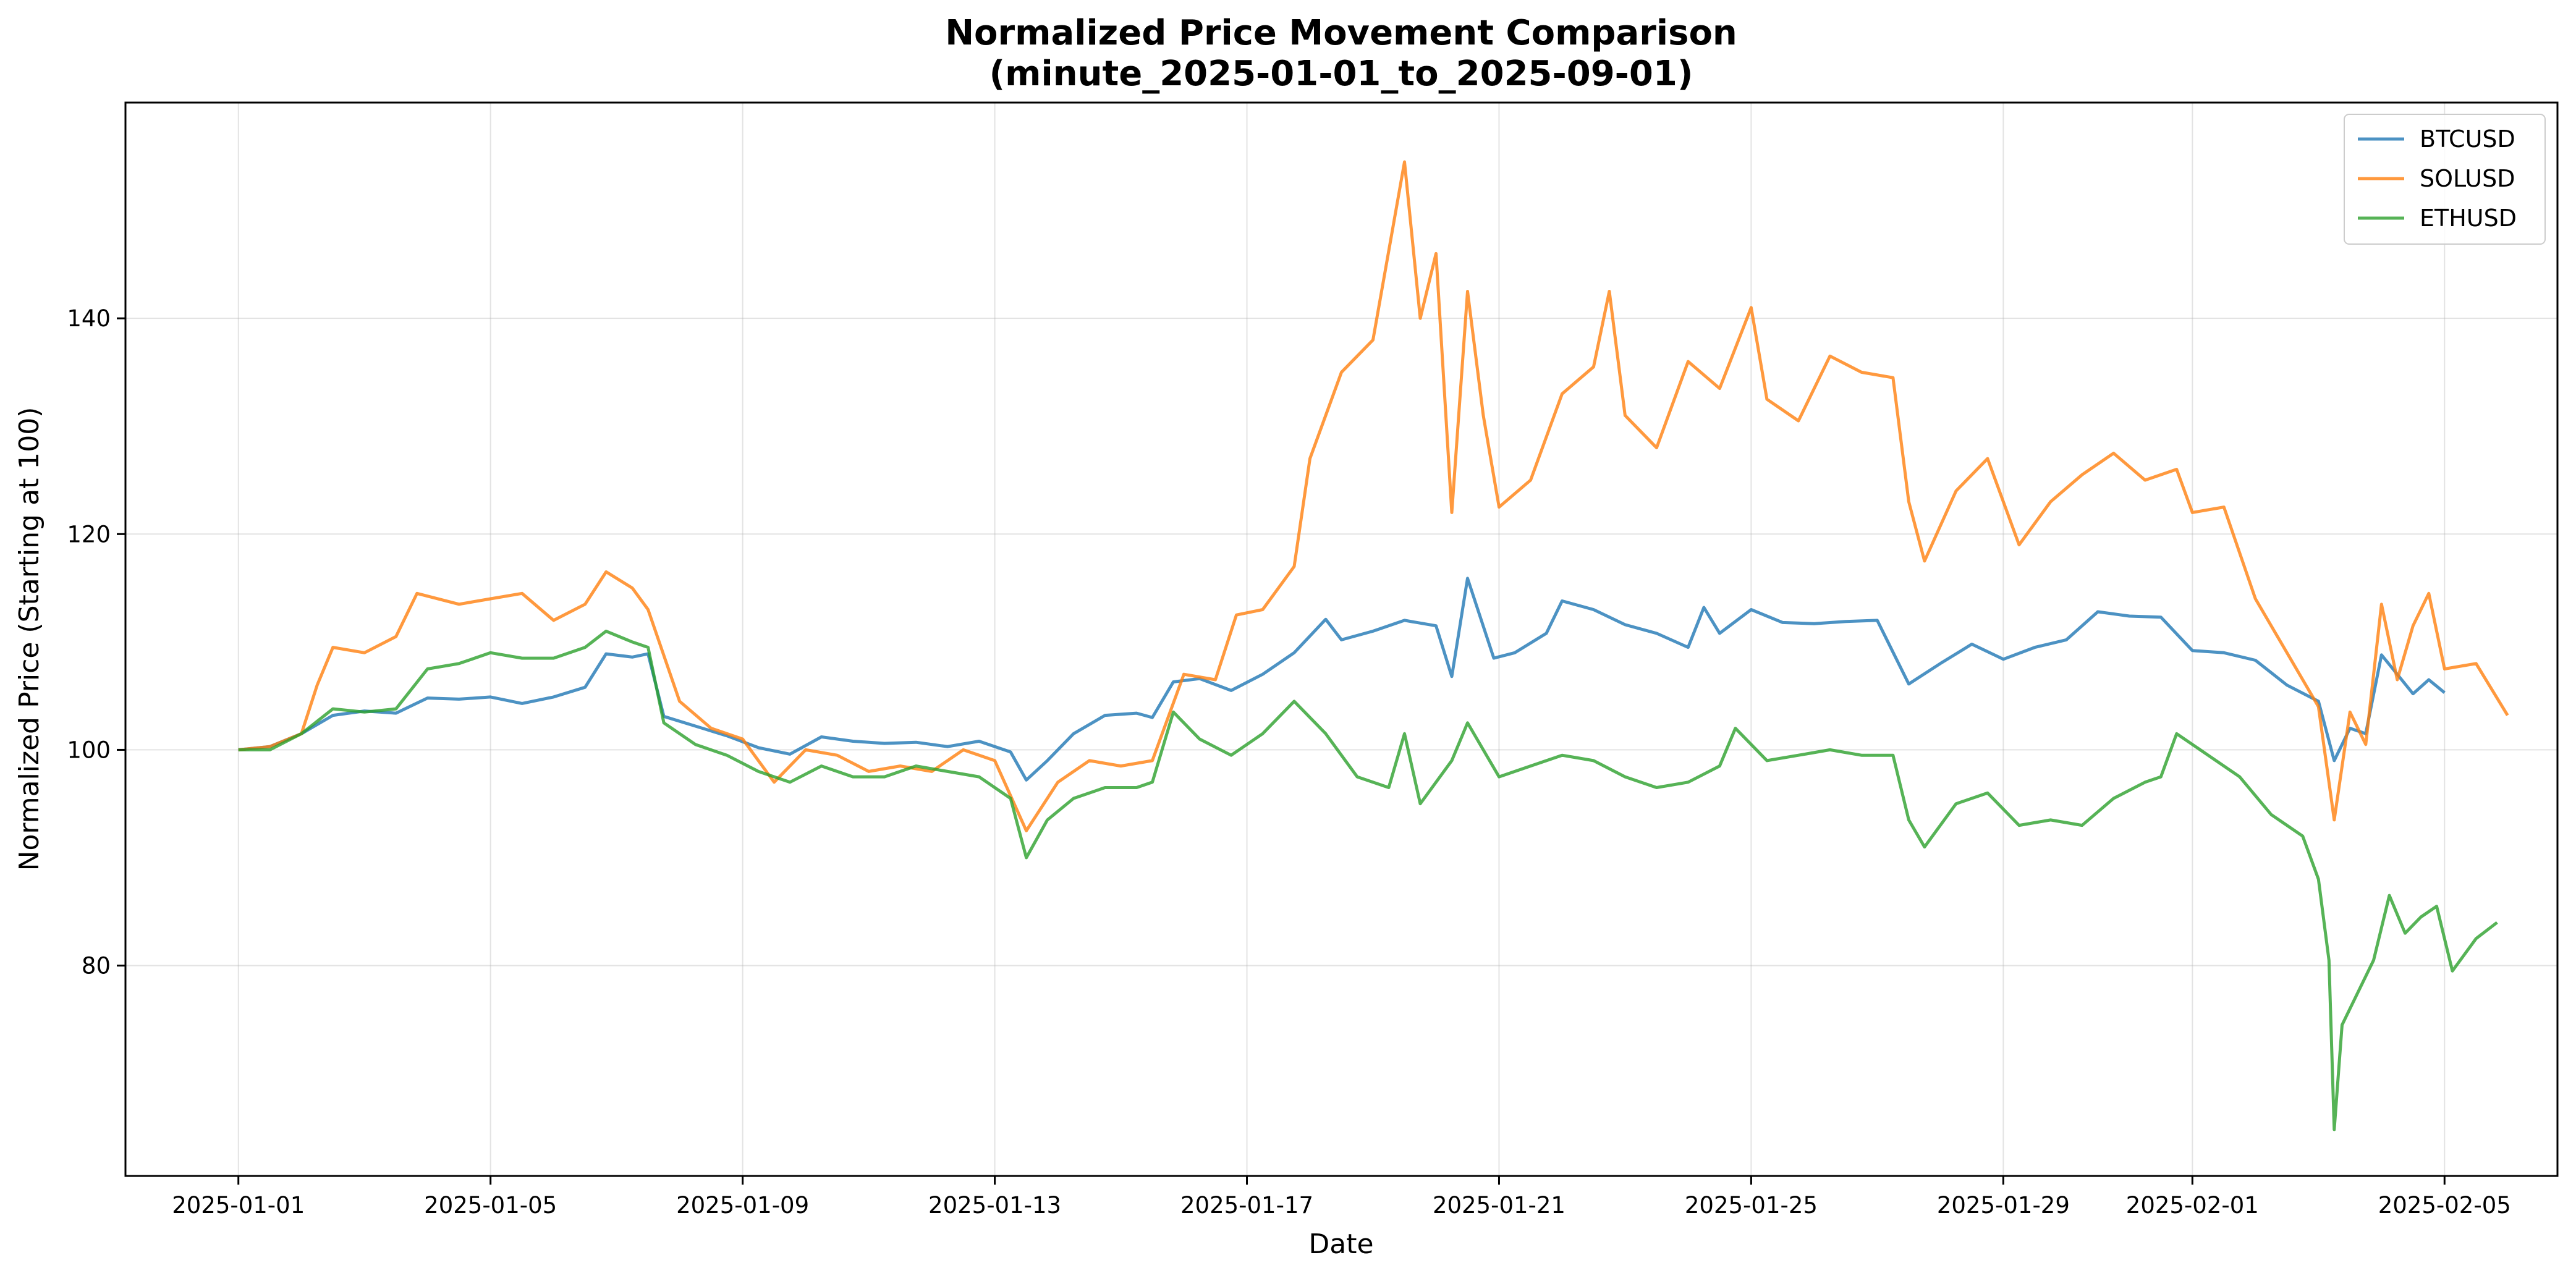 This screenshot has width=2576, height=1281. What do you see at coordinates (2468, 218) in the screenshot?
I see `legend-label-ethusd: ETHUSD` at bounding box center [2468, 218].